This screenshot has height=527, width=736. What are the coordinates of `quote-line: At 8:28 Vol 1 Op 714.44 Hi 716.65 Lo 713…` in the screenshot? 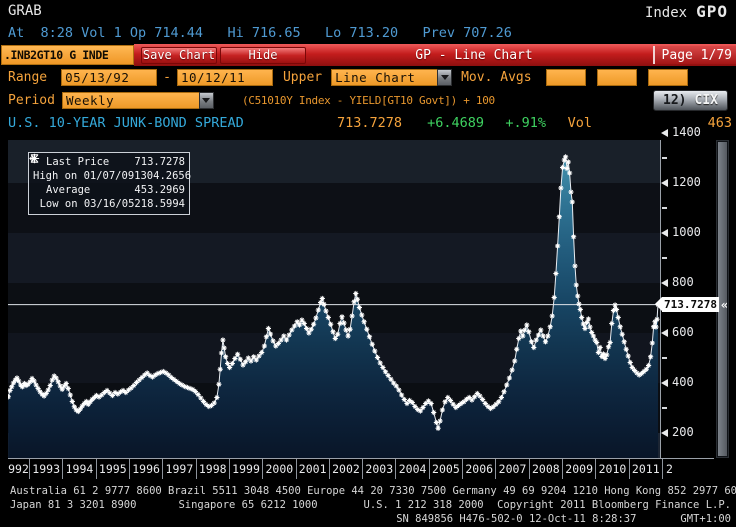 It's located at (368, 33).